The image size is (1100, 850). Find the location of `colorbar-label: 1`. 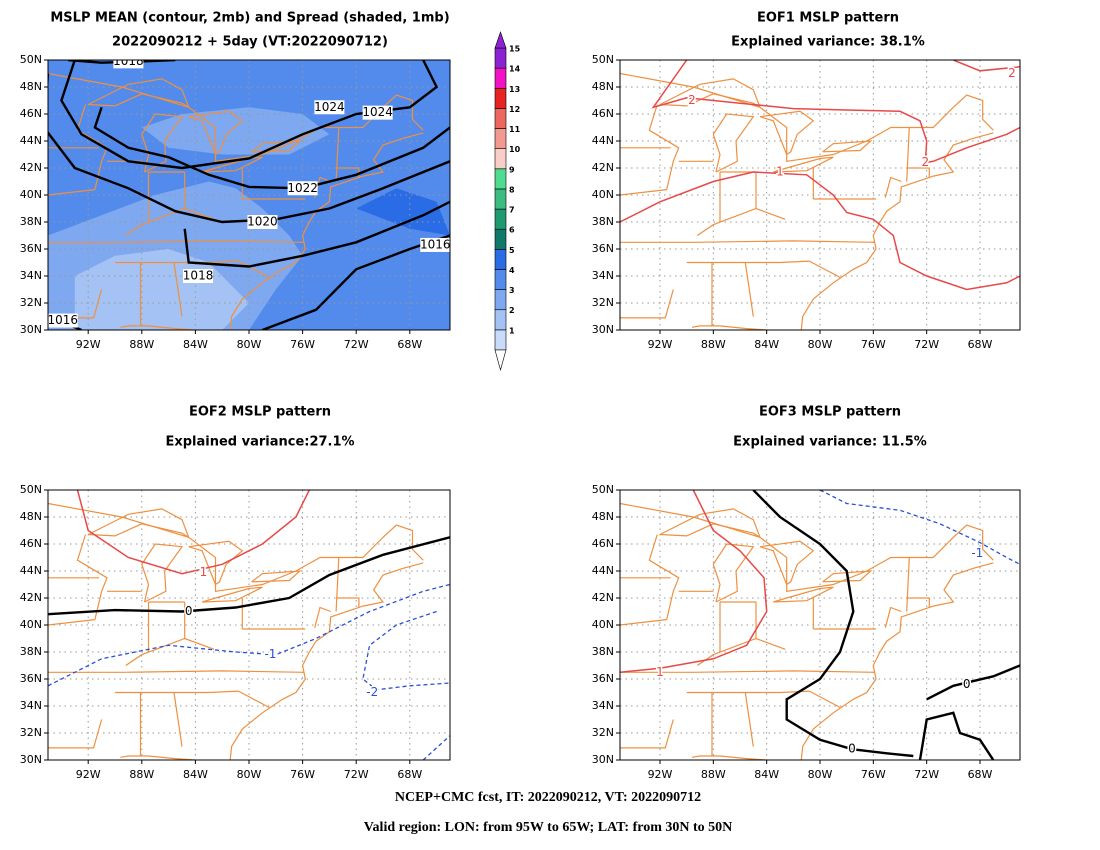

colorbar-label: 1 is located at coordinates (512, 330).